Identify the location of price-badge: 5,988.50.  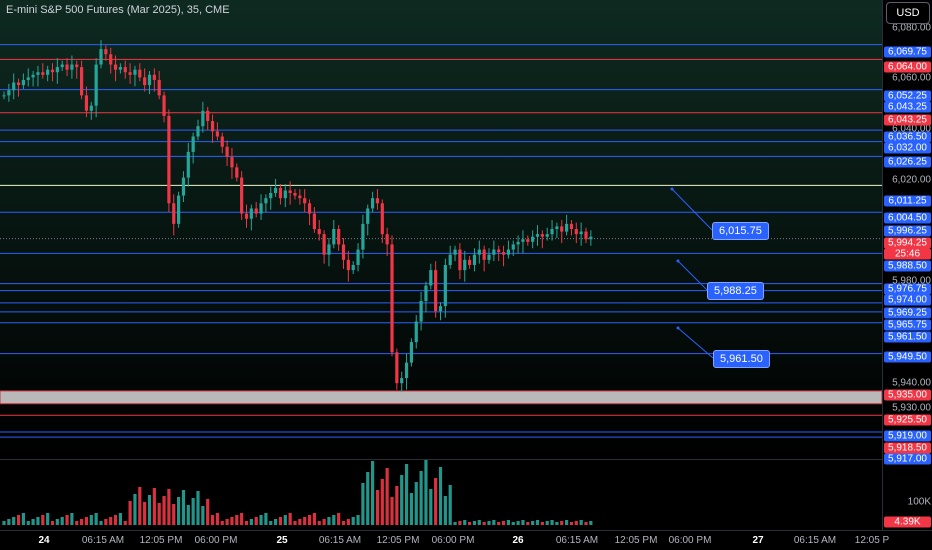
(907, 266).